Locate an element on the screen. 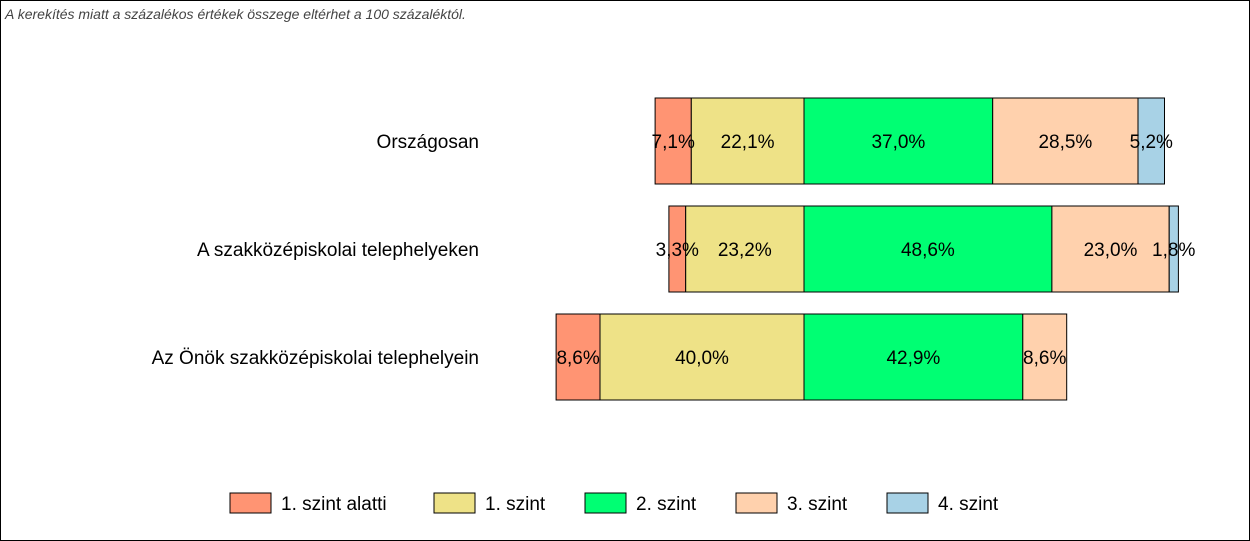  category-label: A szakközépiskolai telephelyeken is located at coordinates (338, 250).